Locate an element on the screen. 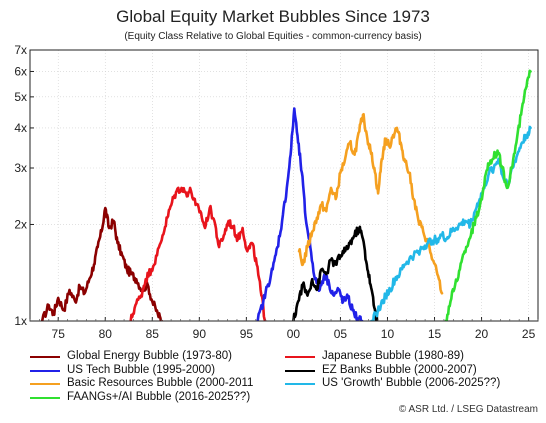 This screenshot has width=546, height=423. y-tick-label: 2x is located at coordinates (20, 224).